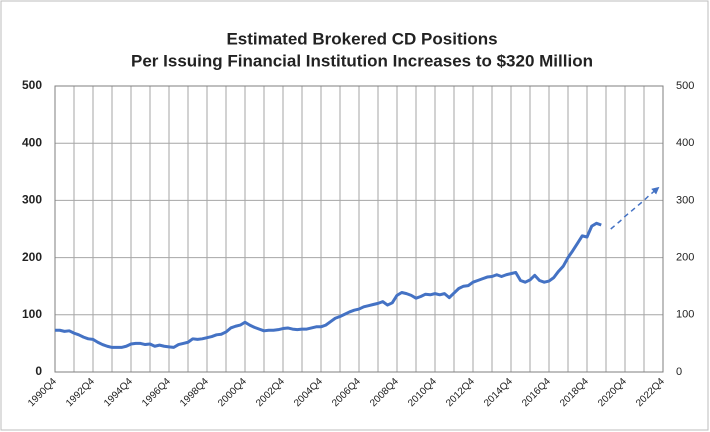 This screenshot has height=432, width=710. Describe the element at coordinates (685, 315) in the screenshot. I see `y2-tick-label: 100` at that location.